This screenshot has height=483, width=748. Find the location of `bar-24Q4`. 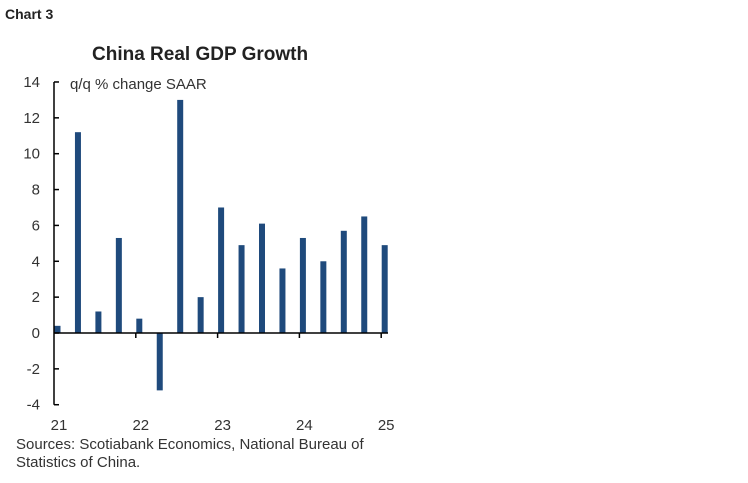

bar-24Q4 is located at coordinates (364, 274).